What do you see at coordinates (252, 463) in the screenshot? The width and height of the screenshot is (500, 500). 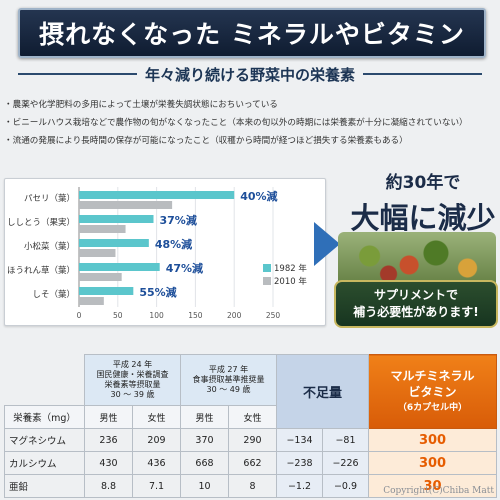 I see `table-cell: 662` at bounding box center [252, 463].